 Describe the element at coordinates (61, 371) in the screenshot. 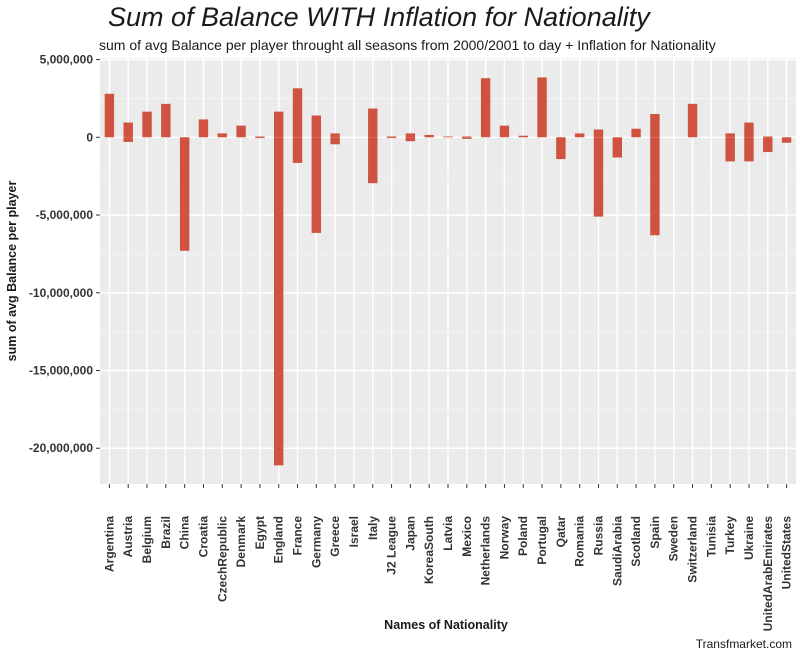

I see `y-tick-label: -15,000,000` at that location.